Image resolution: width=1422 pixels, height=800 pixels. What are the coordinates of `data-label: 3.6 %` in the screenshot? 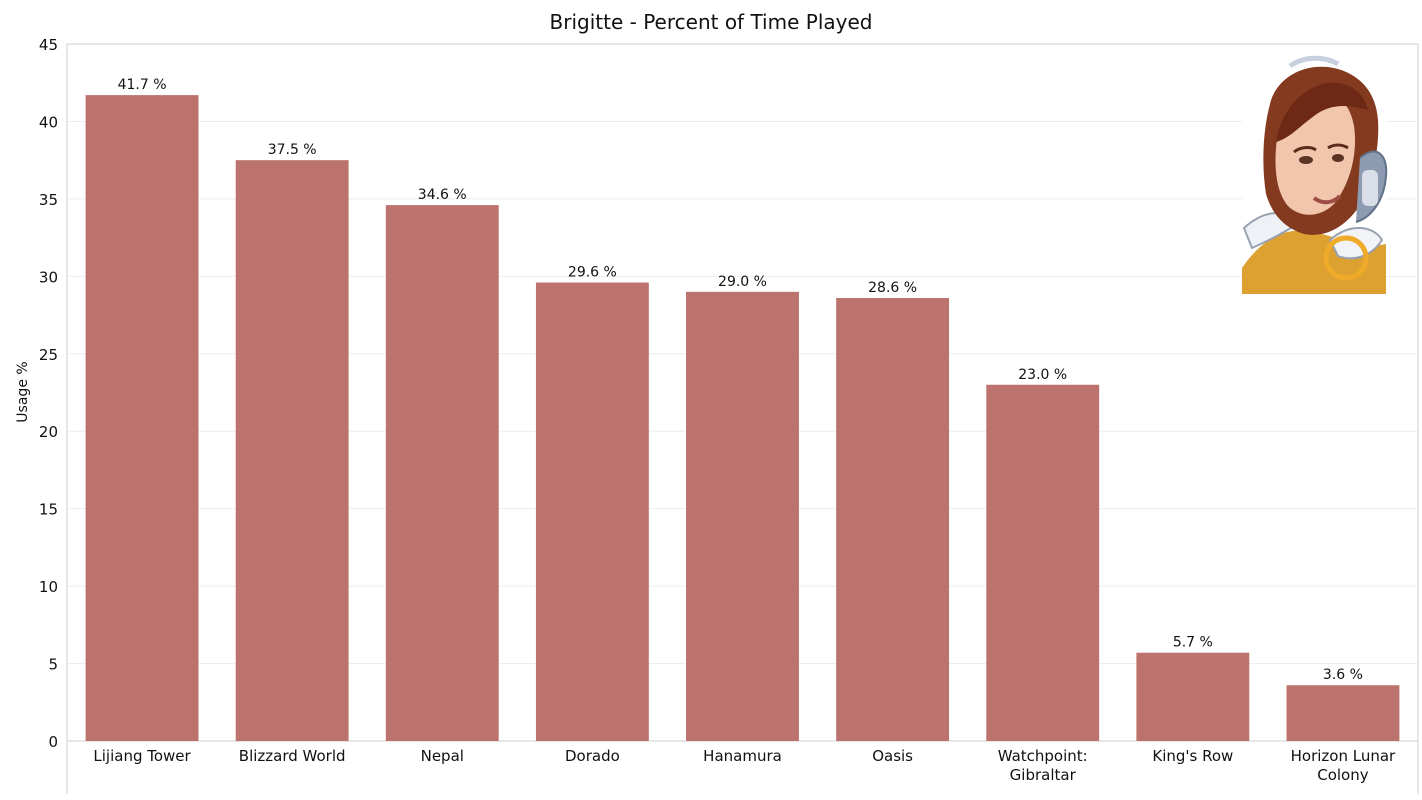 It's located at (1343, 675).